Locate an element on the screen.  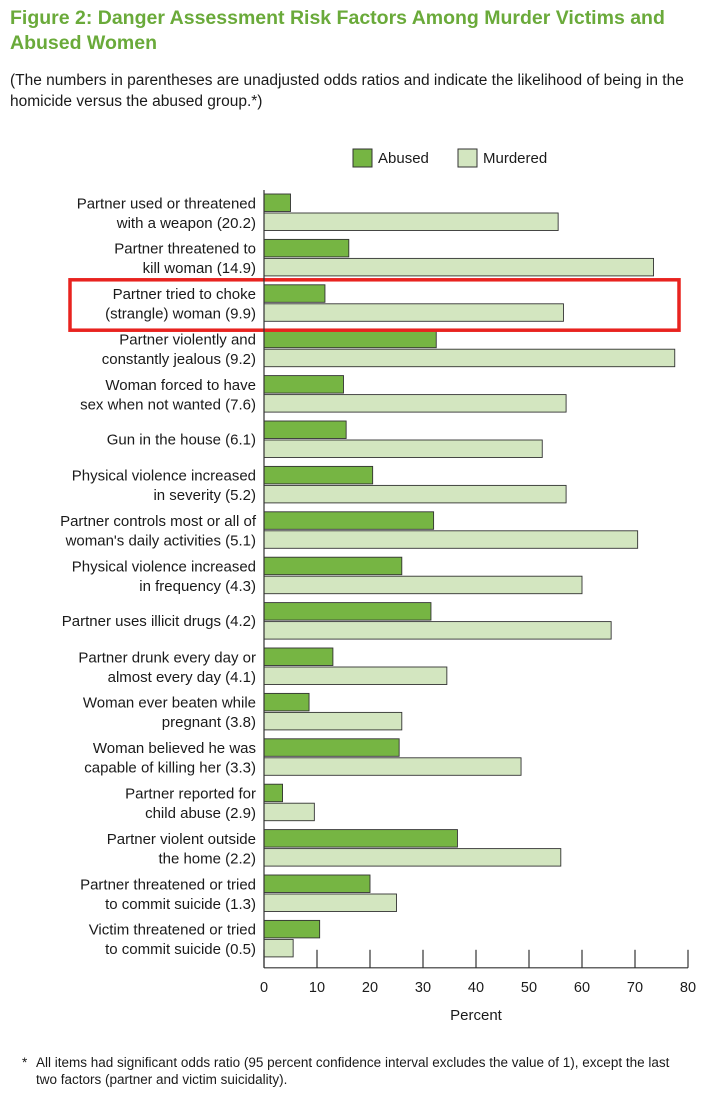
x-tick-label: 50 is located at coordinates (529, 988).